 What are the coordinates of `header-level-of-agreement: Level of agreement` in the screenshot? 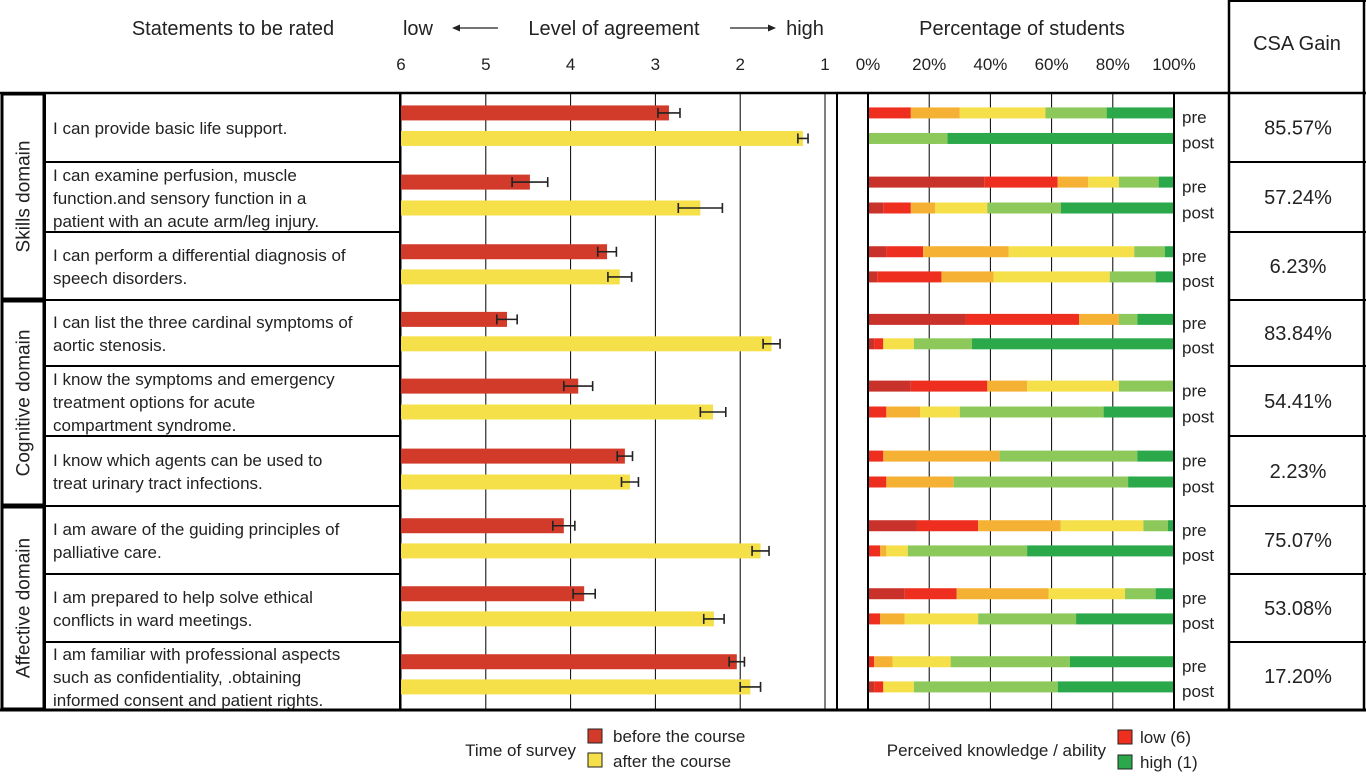 It's located at (614, 29).